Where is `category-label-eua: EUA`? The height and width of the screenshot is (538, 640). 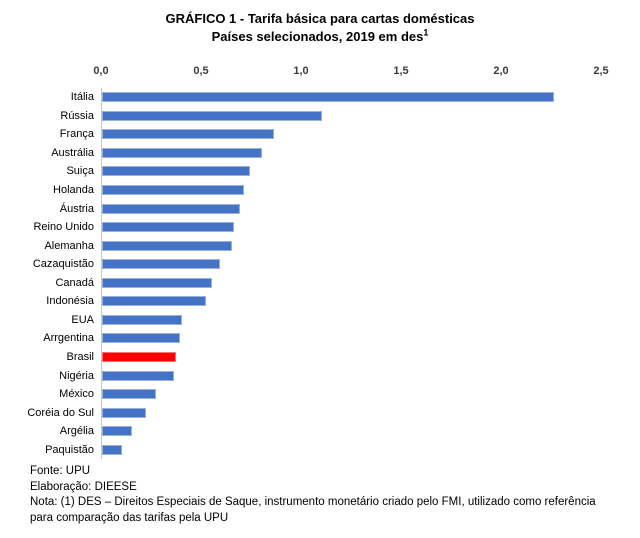 category-label-eua: EUA is located at coordinates (82, 319).